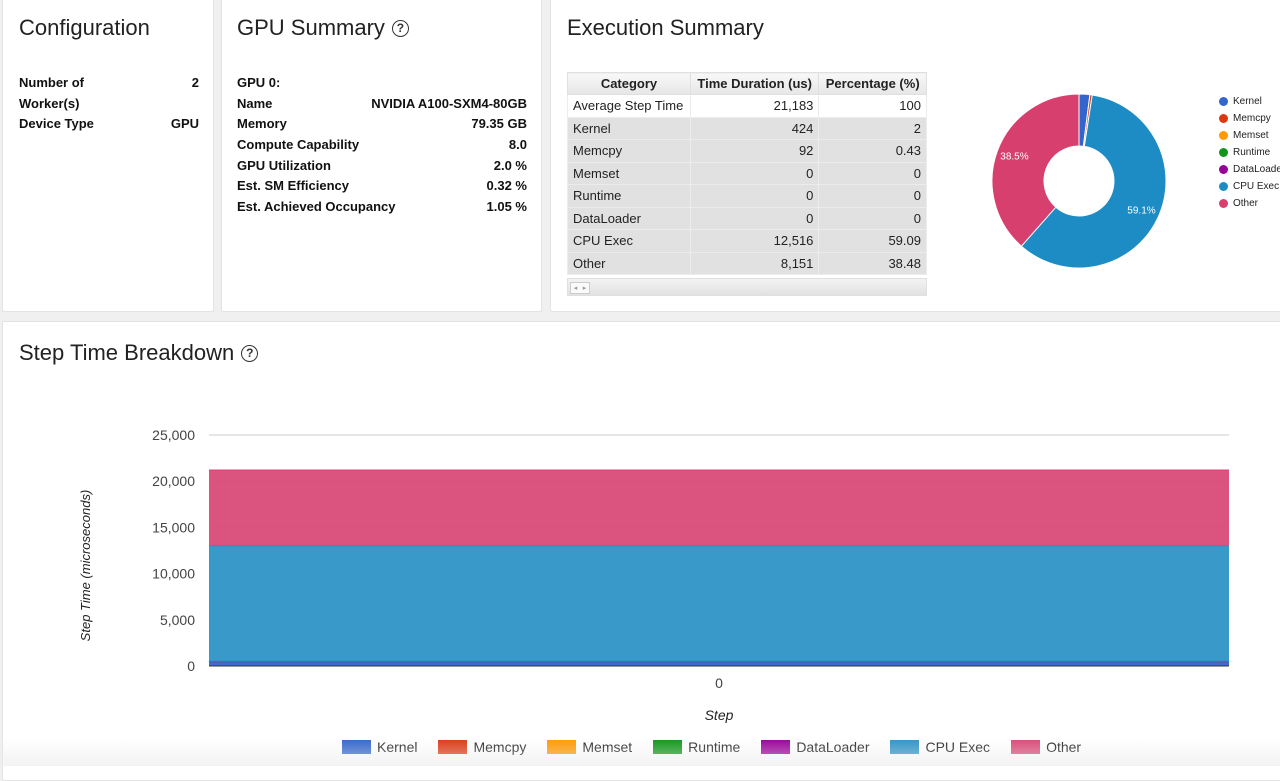  What do you see at coordinates (1249, 203) in the screenshot?
I see `pie-legend-item-other: Other` at bounding box center [1249, 203].